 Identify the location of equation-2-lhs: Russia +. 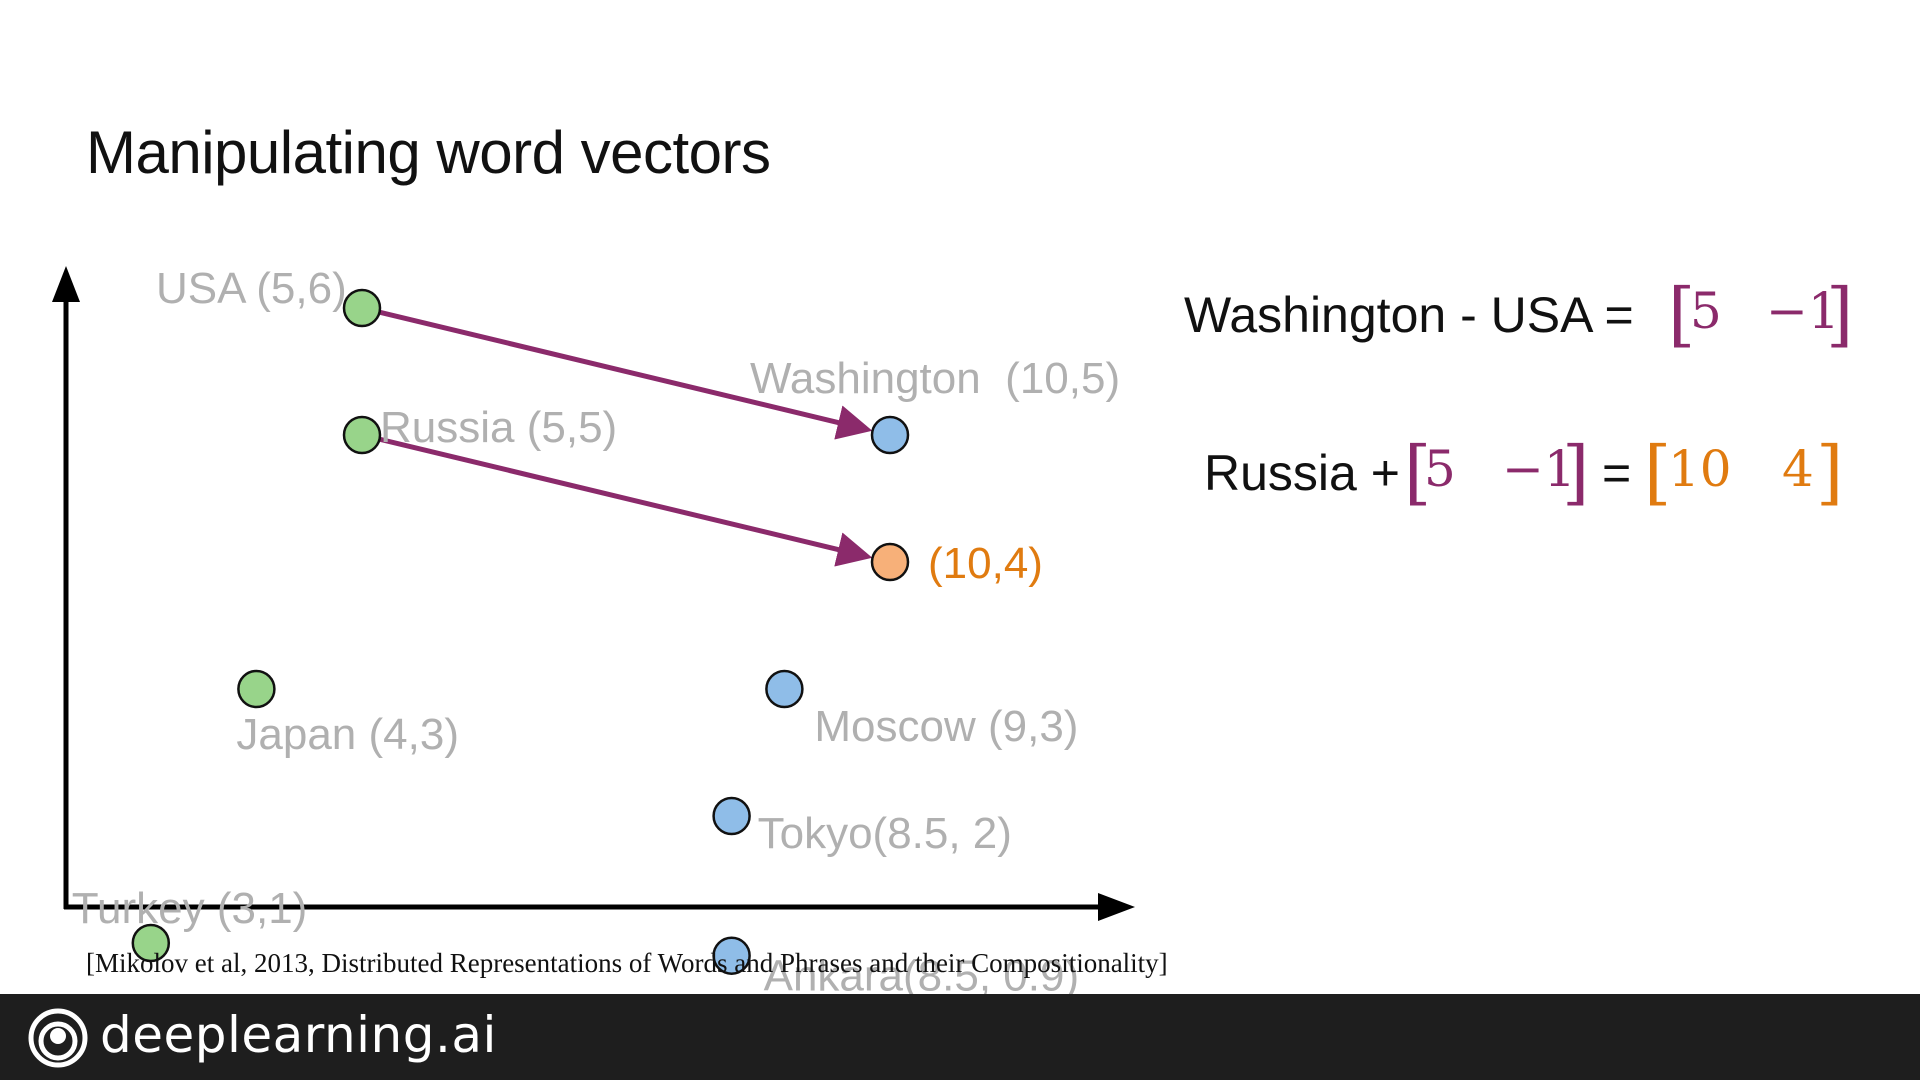
(1302, 473).